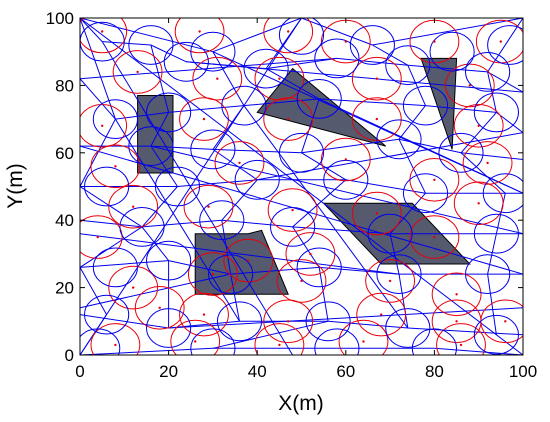  I want to click on x-tick-label: 60, so click(345, 371).